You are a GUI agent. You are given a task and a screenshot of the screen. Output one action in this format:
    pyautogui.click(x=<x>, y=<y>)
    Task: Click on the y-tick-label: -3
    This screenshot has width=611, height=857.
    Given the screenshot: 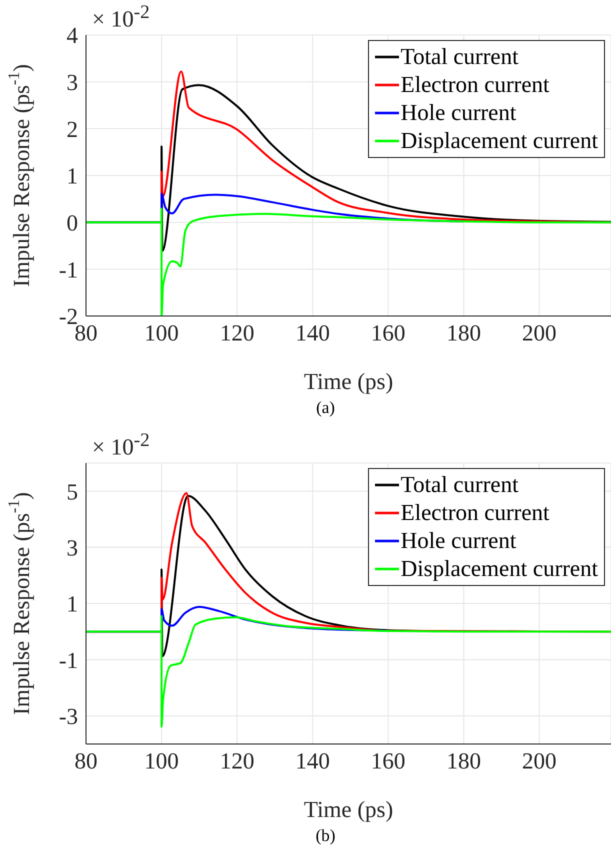 What is the action you would take?
    pyautogui.click(x=68, y=717)
    